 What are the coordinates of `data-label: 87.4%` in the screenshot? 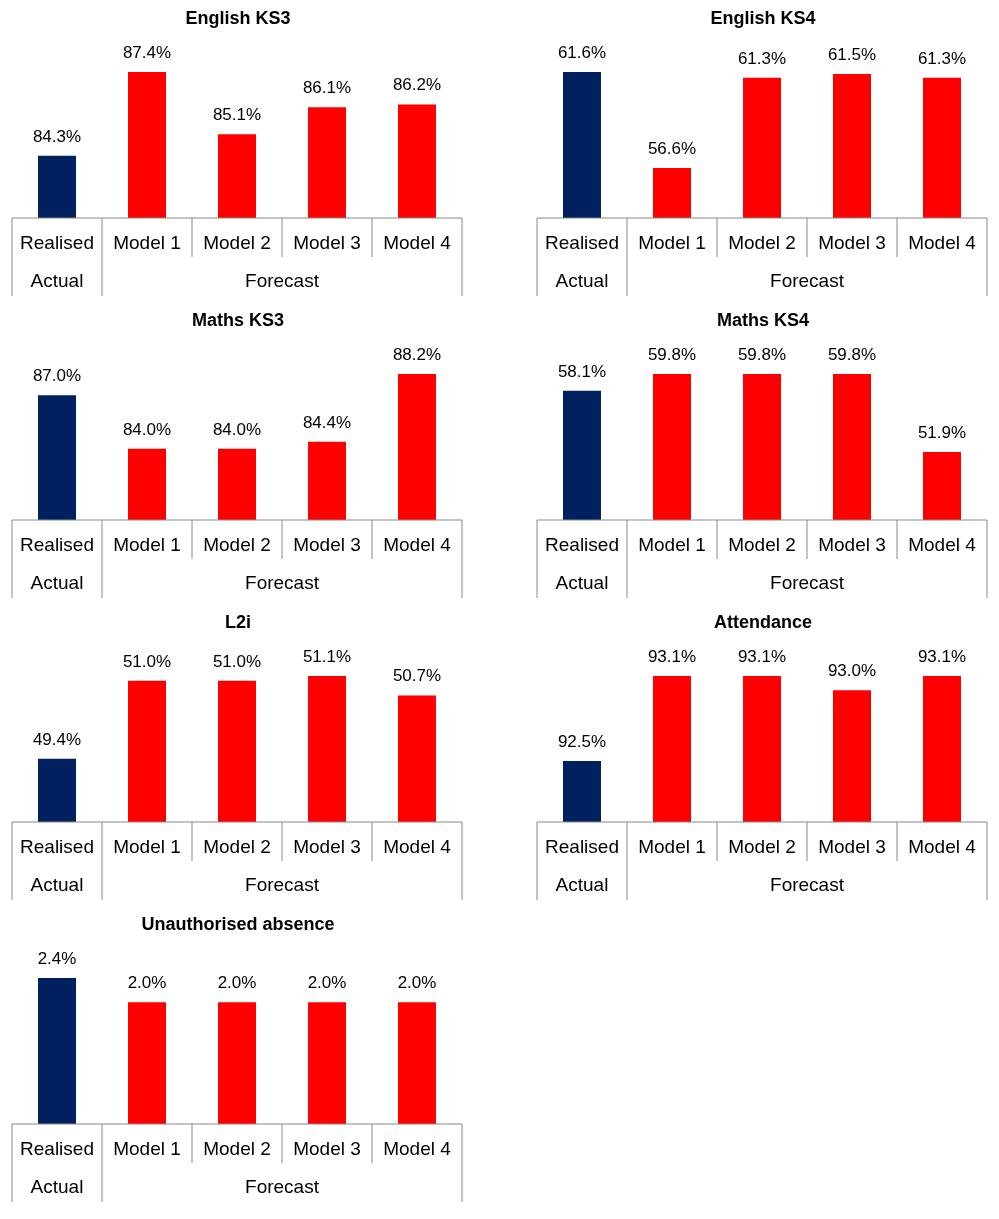 It's located at (147, 52).